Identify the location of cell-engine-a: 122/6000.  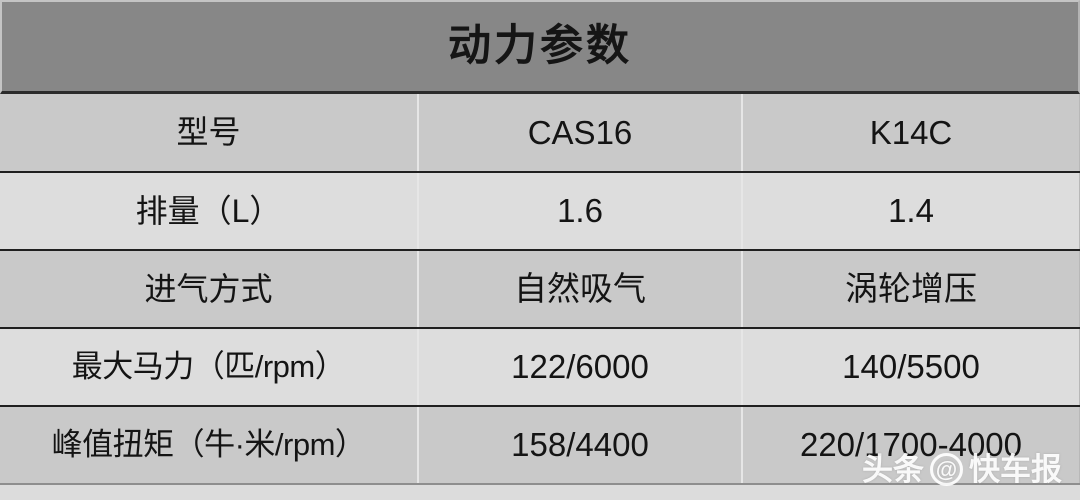
(580, 367).